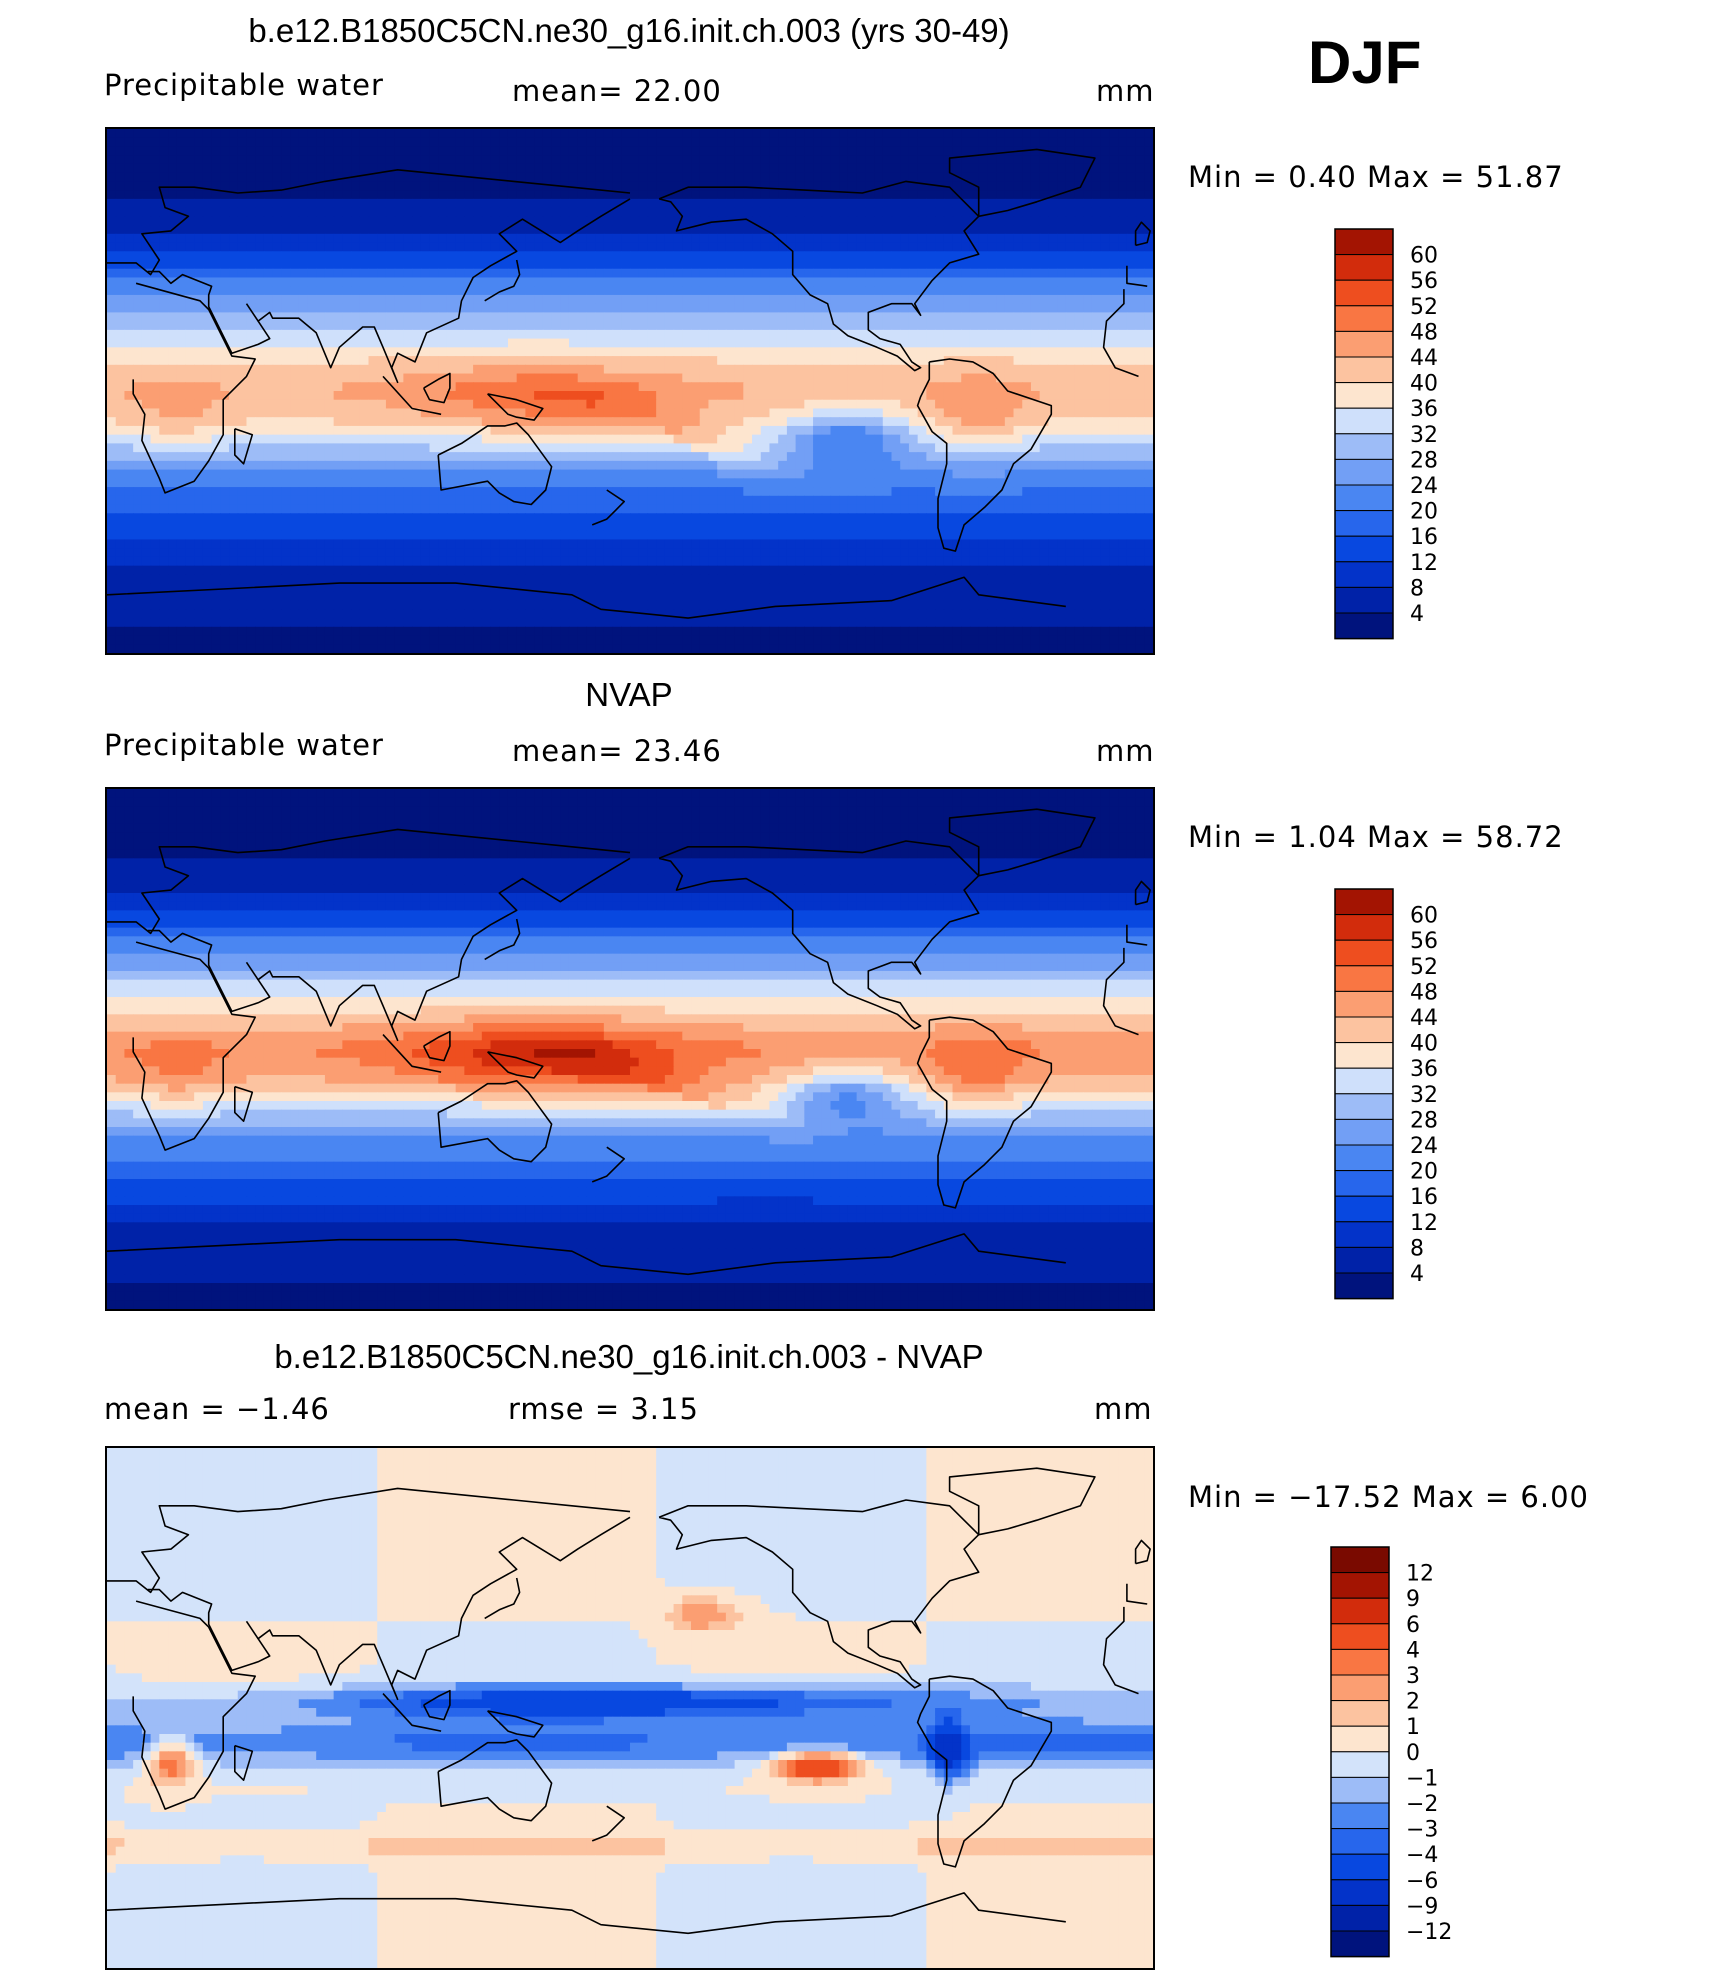  I want to click on diff-colorbar-tick-label: 6, so click(1413, 1625).